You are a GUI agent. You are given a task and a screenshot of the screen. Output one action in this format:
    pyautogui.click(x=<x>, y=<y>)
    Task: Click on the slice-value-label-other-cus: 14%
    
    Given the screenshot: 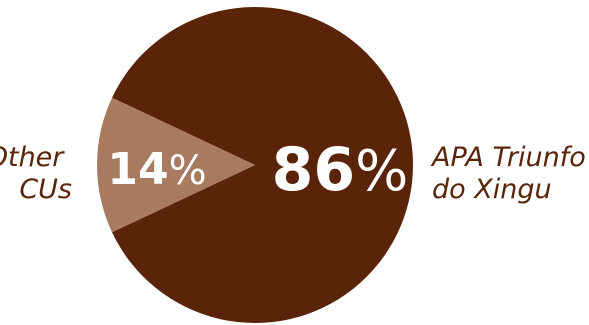 What is the action you would take?
    pyautogui.click(x=156, y=169)
    